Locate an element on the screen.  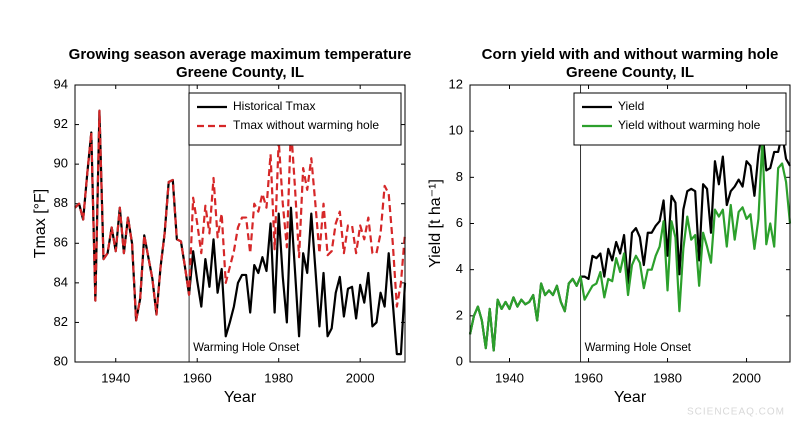
legend-label: Historical Tmax is located at coordinates (274, 106).